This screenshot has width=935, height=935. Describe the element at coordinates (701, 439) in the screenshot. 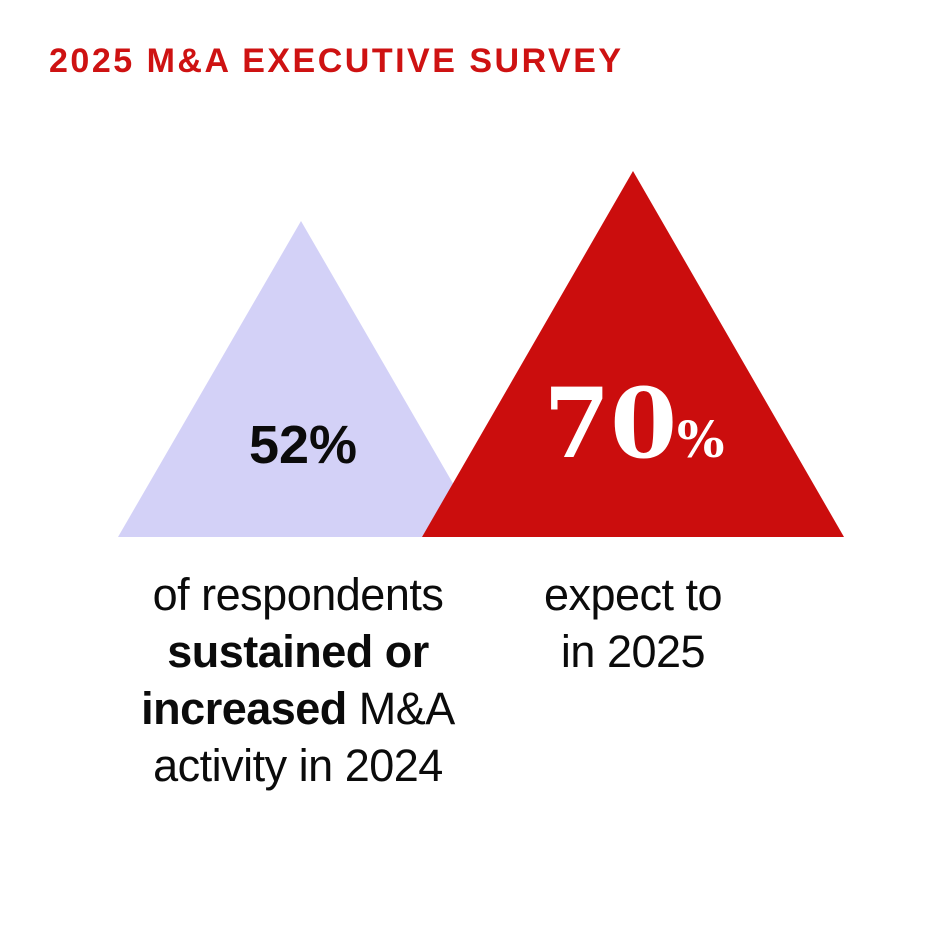

I see `value-2025-percent-sign: %` at that location.